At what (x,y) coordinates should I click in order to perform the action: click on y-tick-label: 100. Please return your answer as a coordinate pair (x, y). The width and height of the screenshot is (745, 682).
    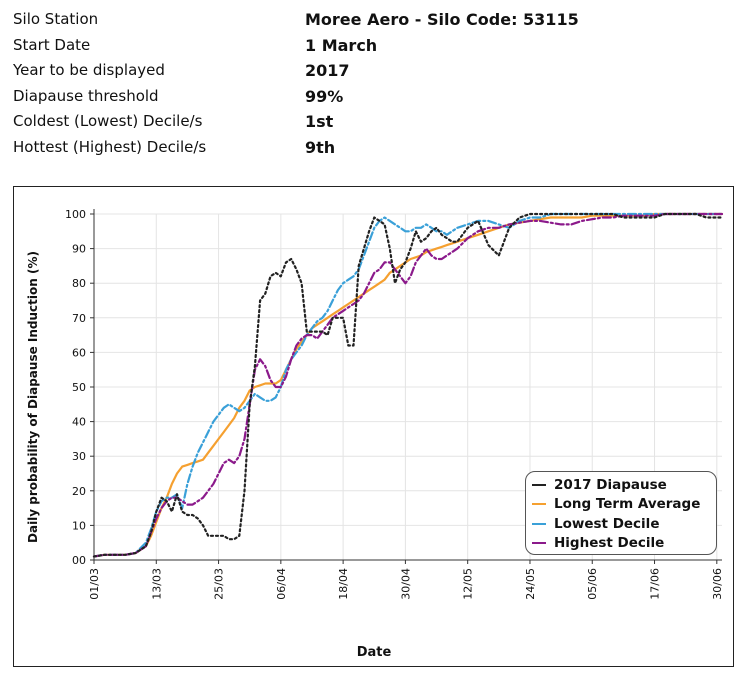
    Looking at the image, I should click on (75, 214).